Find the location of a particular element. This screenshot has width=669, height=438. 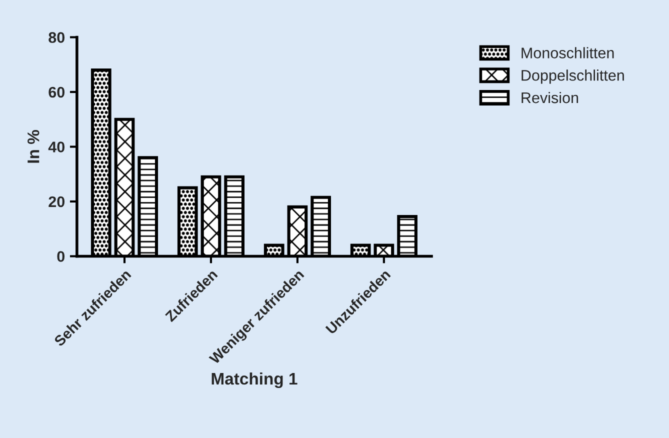

x-axis-title: Matching 1 is located at coordinates (255, 380).